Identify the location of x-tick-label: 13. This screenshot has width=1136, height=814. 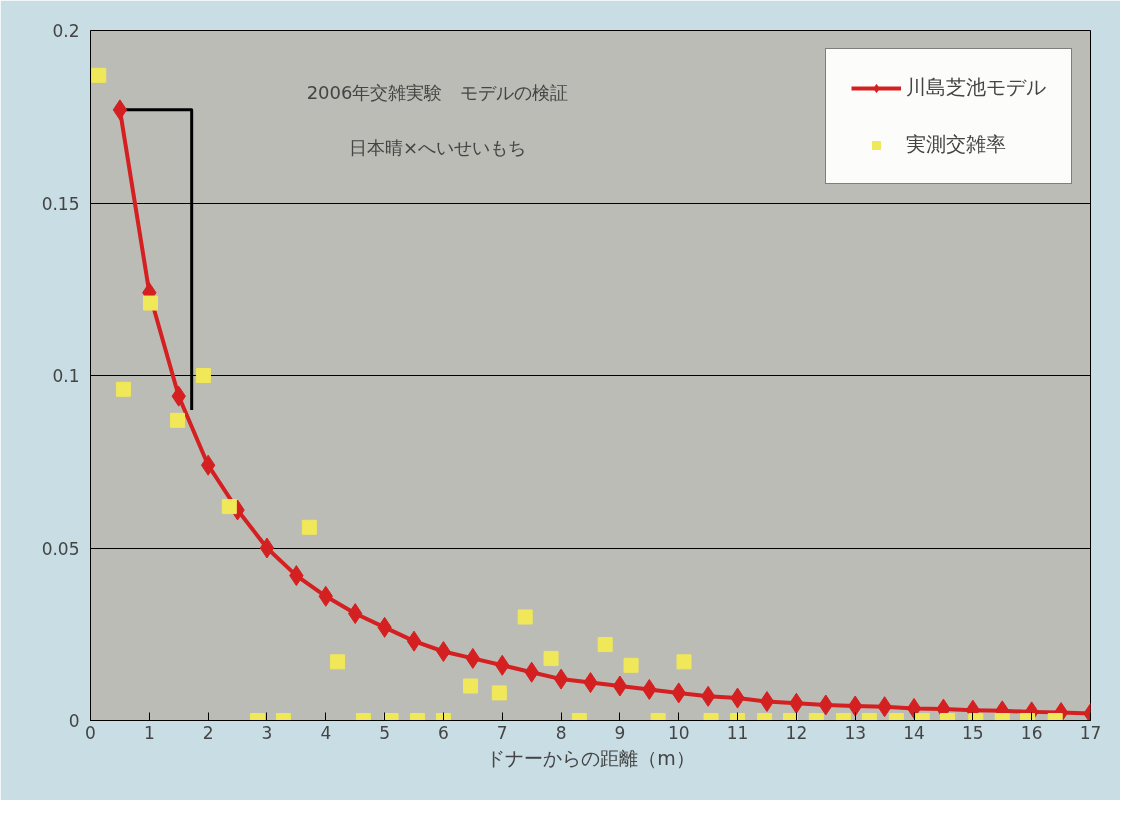
(855, 732).